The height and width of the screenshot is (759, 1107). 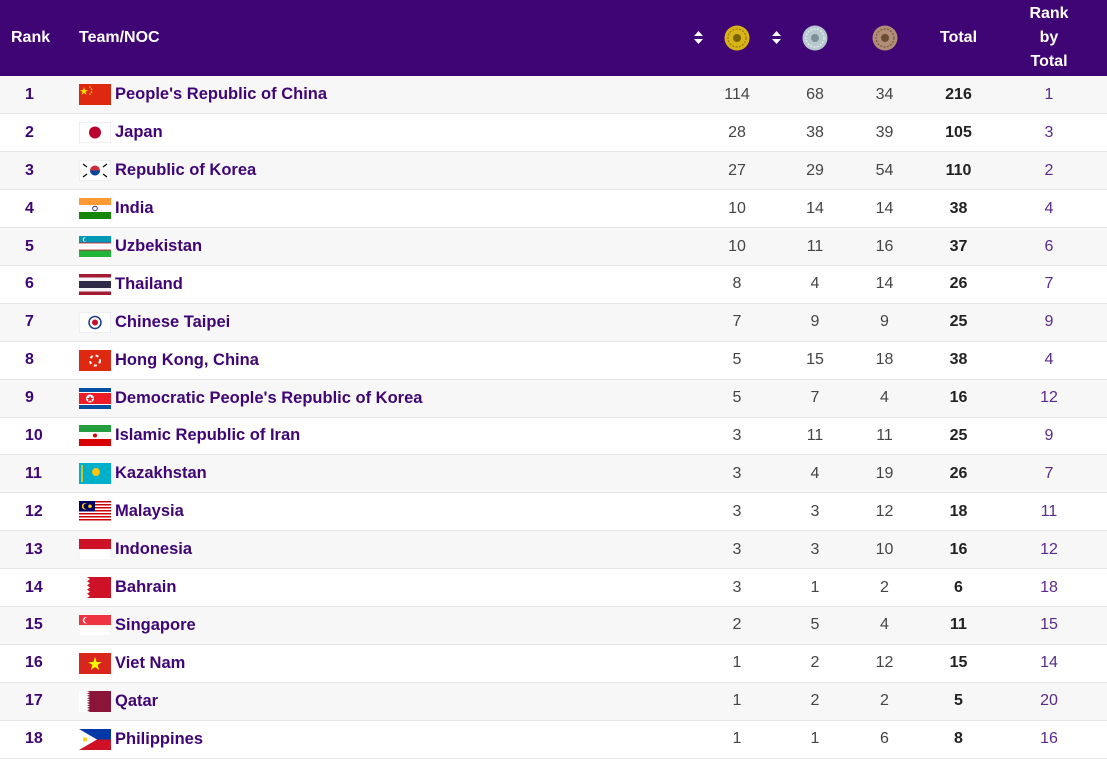 What do you see at coordinates (958, 322) in the screenshot?
I see `total-count: 25` at bounding box center [958, 322].